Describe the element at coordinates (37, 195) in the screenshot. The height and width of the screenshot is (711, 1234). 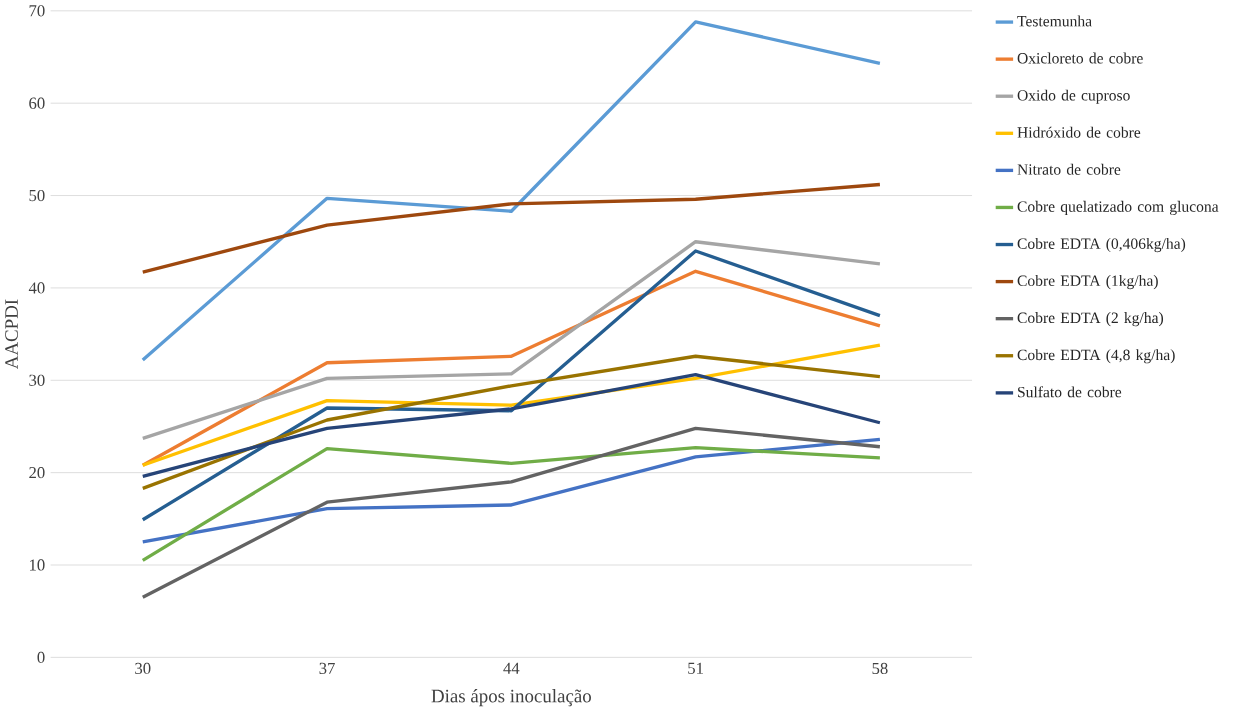
I see `y-tick-label: 50` at that location.